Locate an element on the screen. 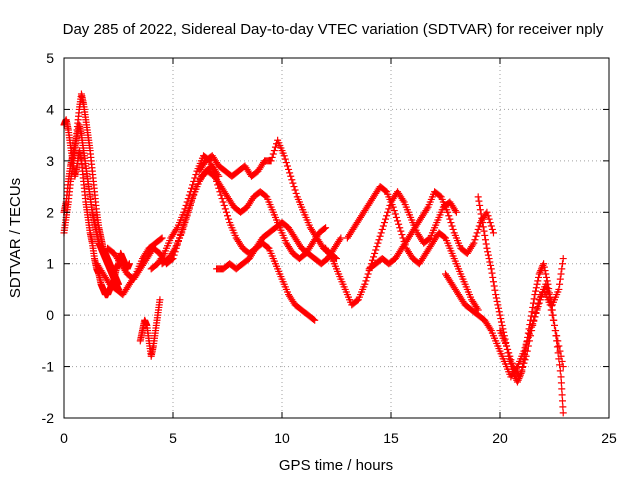 The height and width of the screenshot is (480, 640). x-tick-label: 10 is located at coordinates (282, 438).